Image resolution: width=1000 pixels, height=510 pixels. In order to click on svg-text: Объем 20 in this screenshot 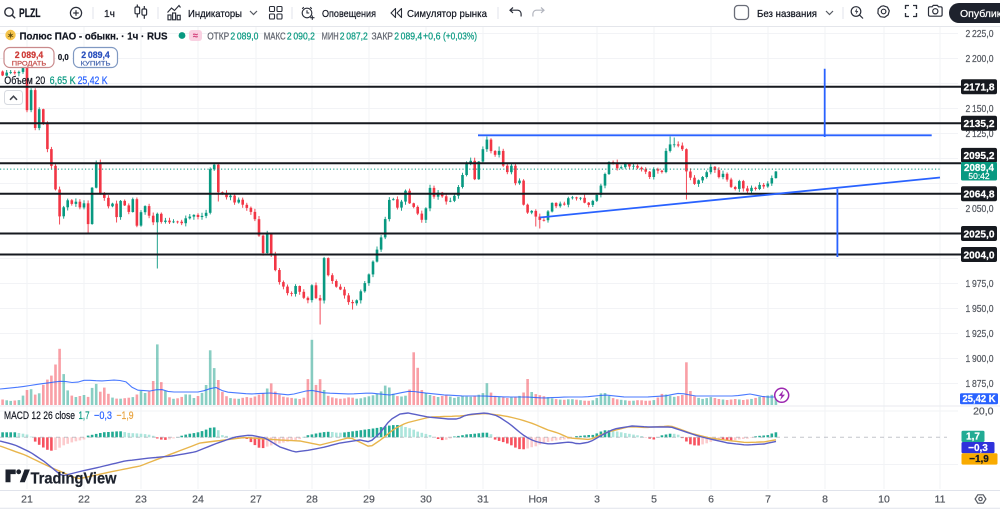, I will do `click(24, 81)`.